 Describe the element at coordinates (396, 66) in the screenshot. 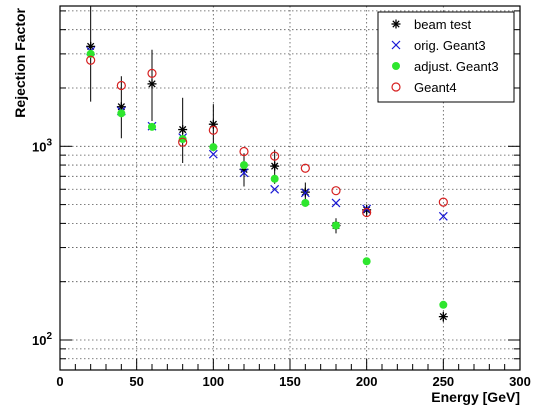

I see `legend-marker-adjust-geant3` at that location.